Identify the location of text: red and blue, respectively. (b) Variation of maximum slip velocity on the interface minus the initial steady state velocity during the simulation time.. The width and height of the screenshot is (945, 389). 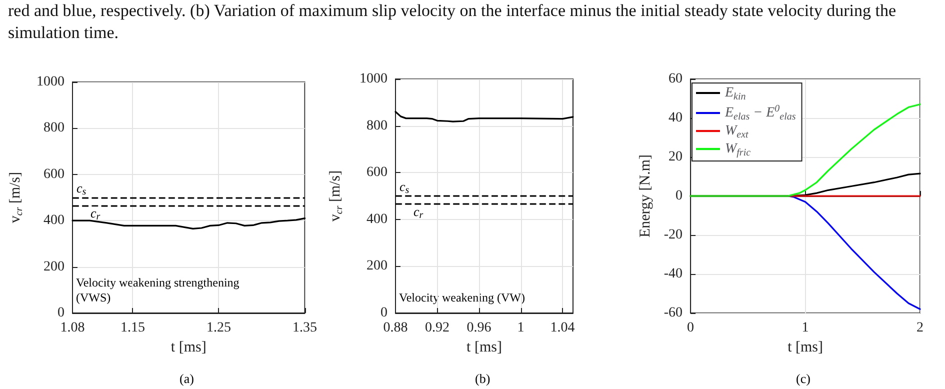
(453, 22).